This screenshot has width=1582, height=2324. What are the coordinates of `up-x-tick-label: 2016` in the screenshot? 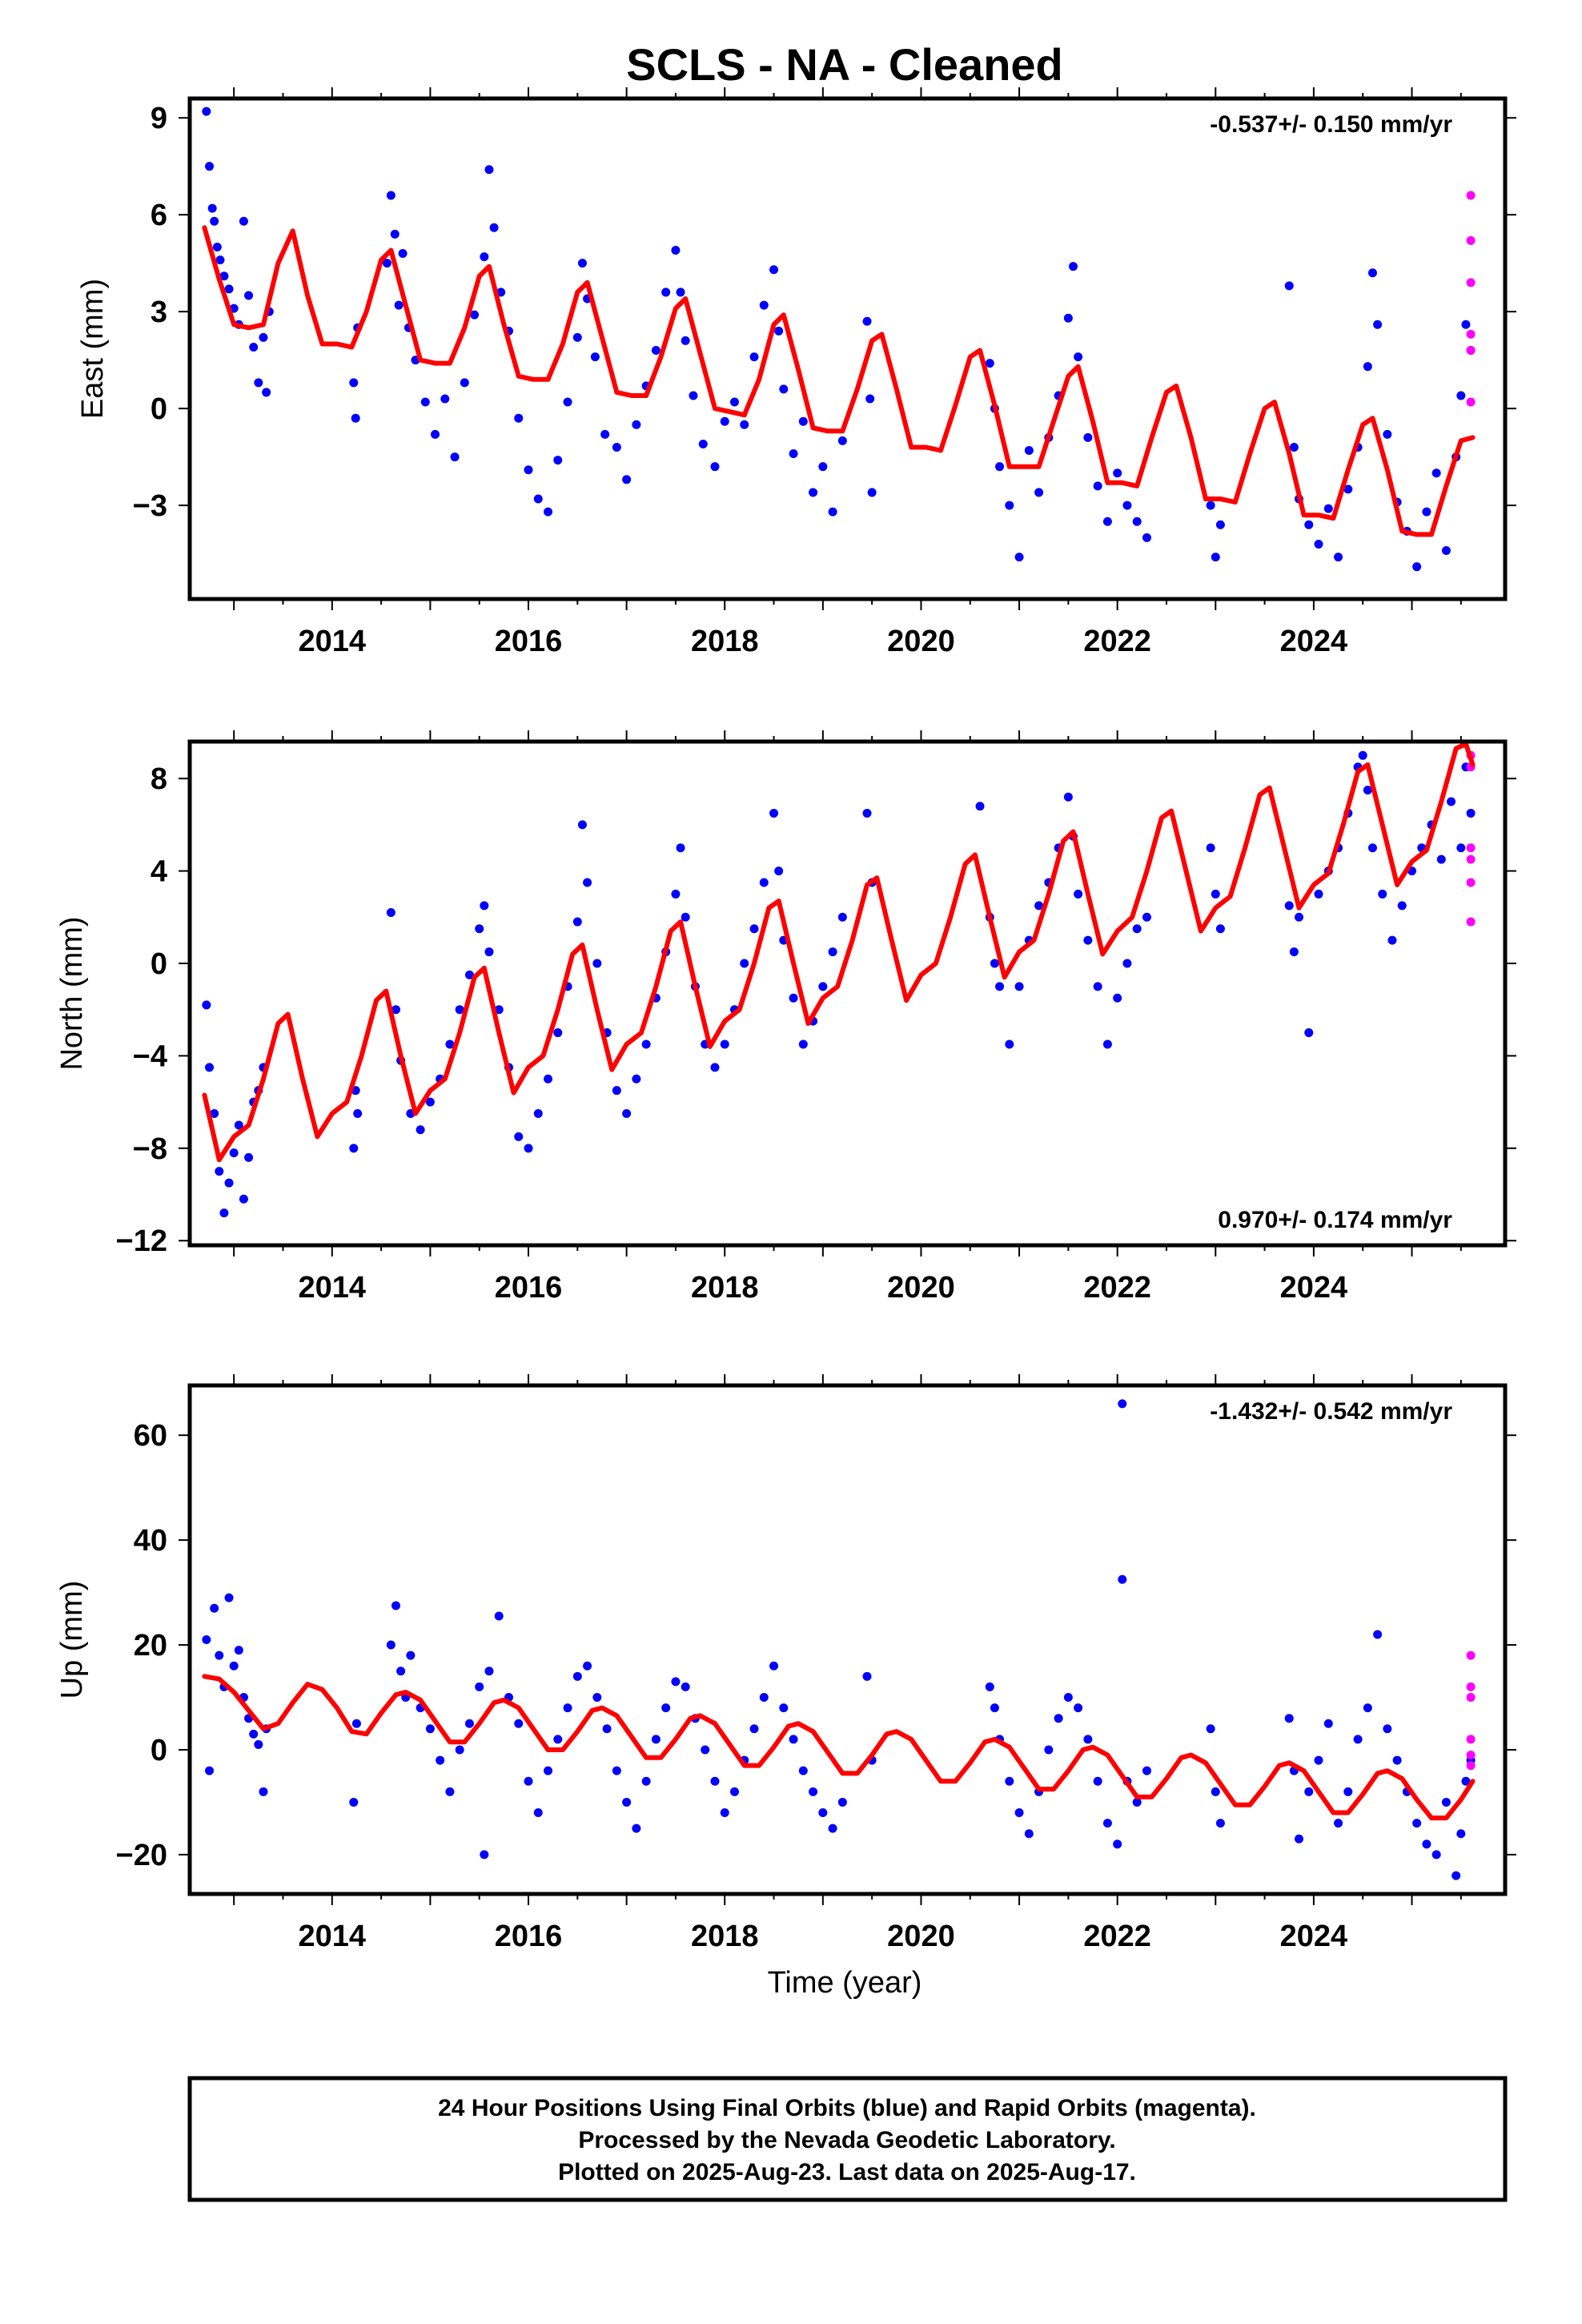 It's located at (529, 1936).